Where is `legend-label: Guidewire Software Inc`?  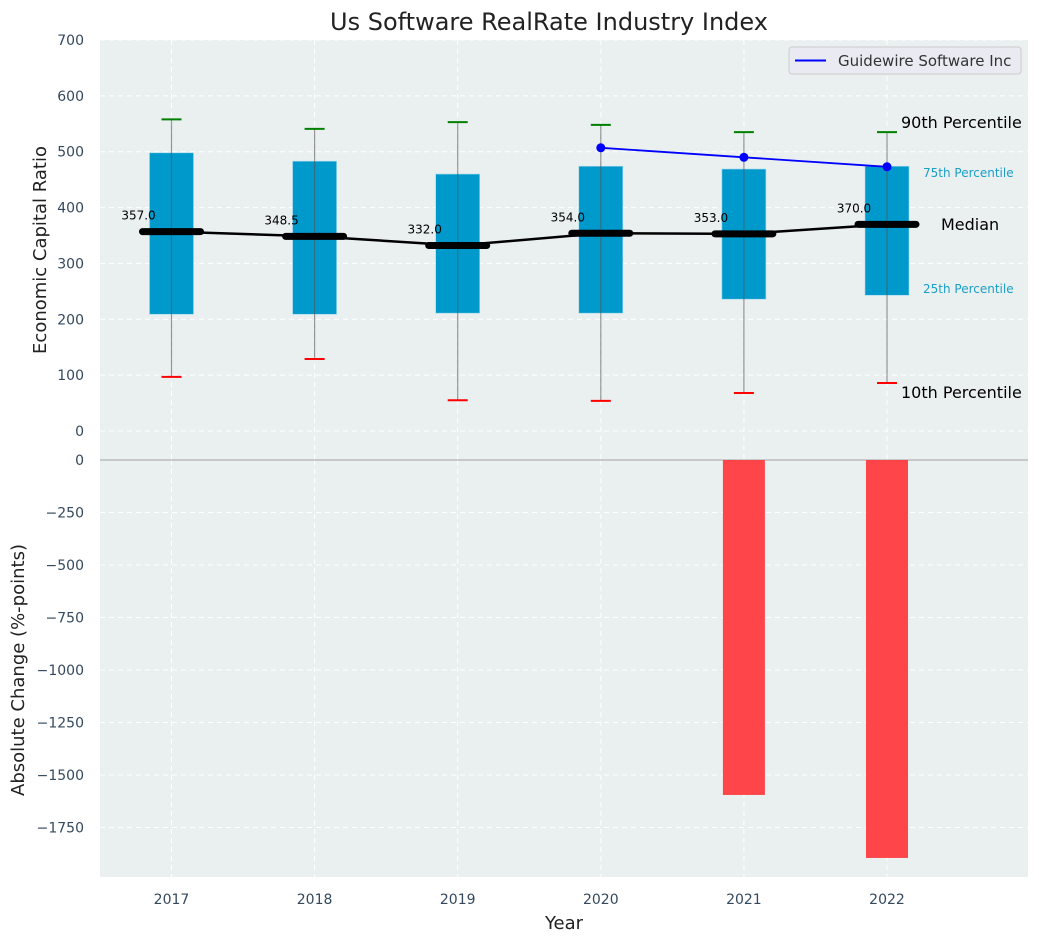
legend-label: Guidewire Software Inc is located at coordinates (924, 61).